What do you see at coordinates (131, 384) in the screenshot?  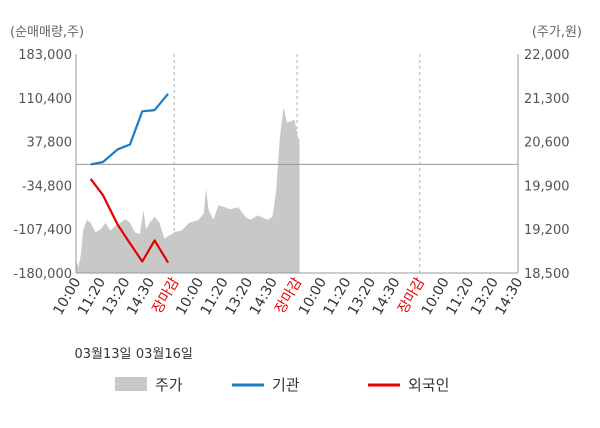 I see `legend-swatch-price` at bounding box center [131, 384].